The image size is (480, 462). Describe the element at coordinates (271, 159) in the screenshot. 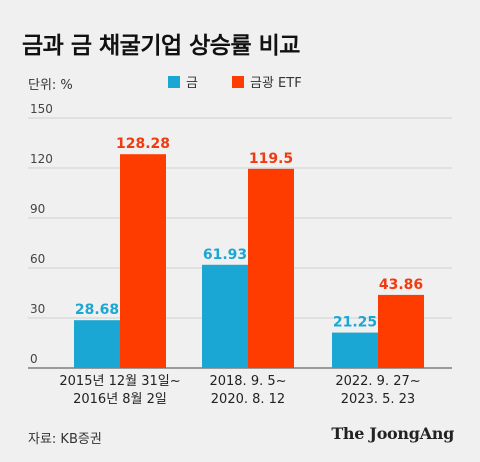

I see `data-label-etf-1: 119.5` at that location.